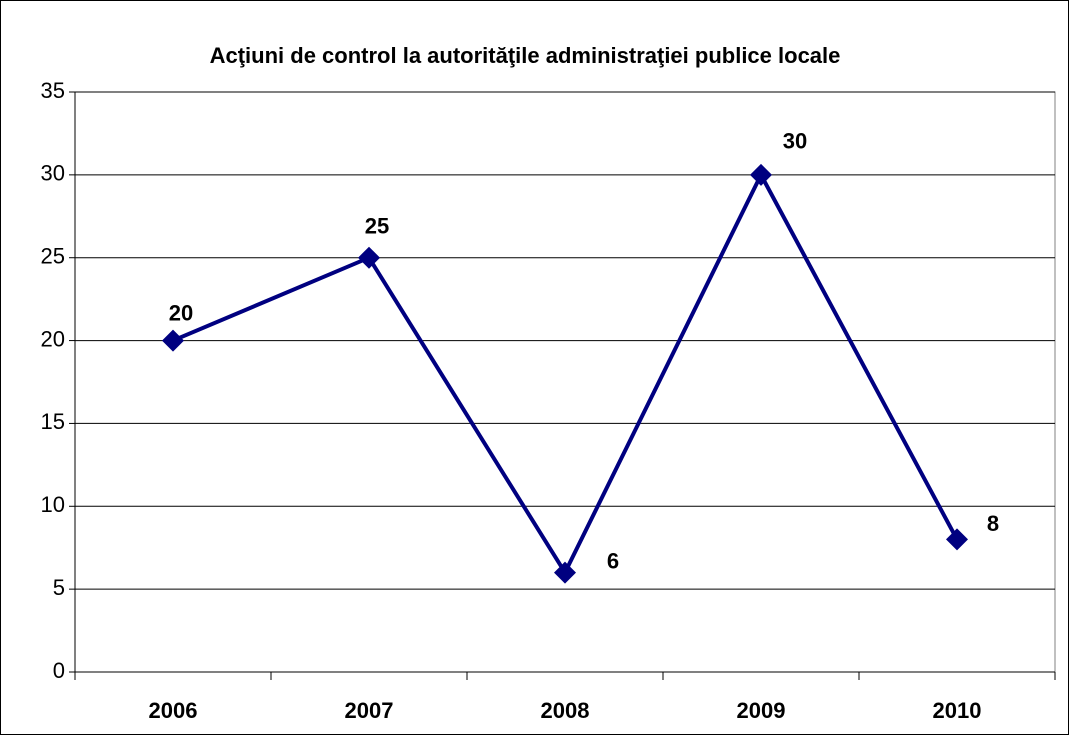 This screenshot has width=1069, height=735. I want to click on x-tick-label: 2010, so click(957, 710).